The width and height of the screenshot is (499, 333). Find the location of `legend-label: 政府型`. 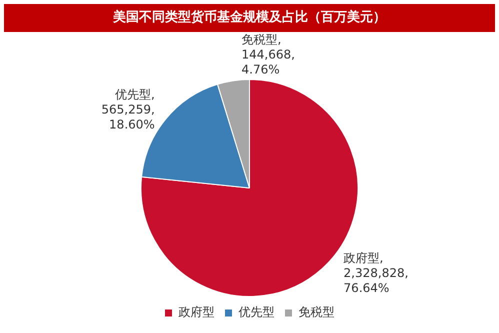

legend-label: 政府型 is located at coordinates (196, 312).